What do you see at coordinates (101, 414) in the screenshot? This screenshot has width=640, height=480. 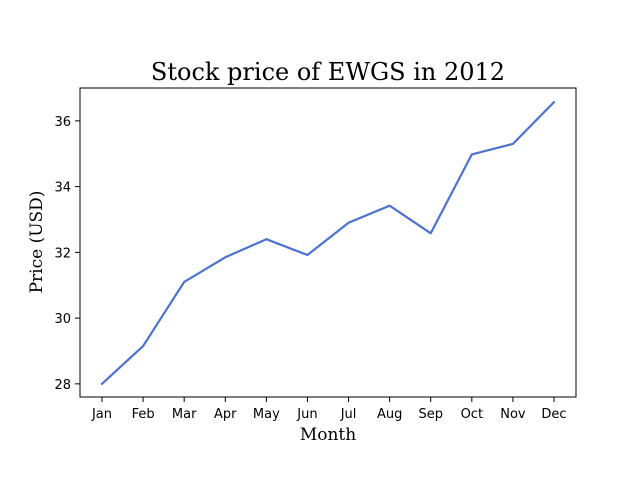 I see `x-tick-label: Jan` at bounding box center [101, 414].